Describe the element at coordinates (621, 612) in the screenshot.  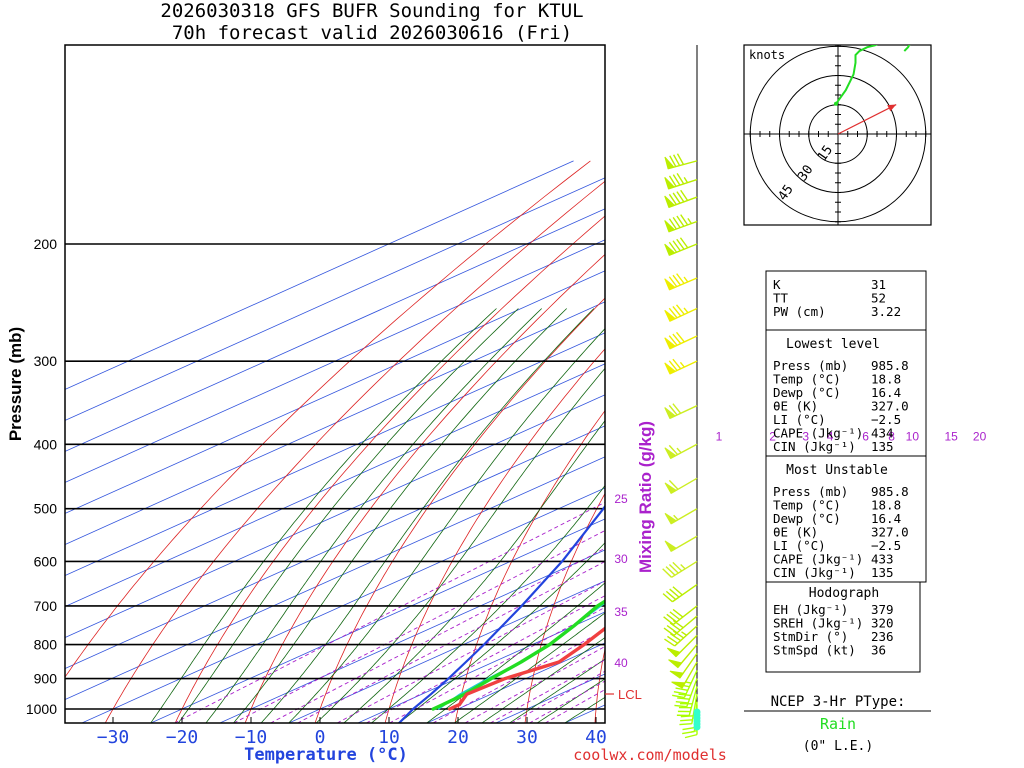
I see `mixing-ratio-label: 35` at that location.